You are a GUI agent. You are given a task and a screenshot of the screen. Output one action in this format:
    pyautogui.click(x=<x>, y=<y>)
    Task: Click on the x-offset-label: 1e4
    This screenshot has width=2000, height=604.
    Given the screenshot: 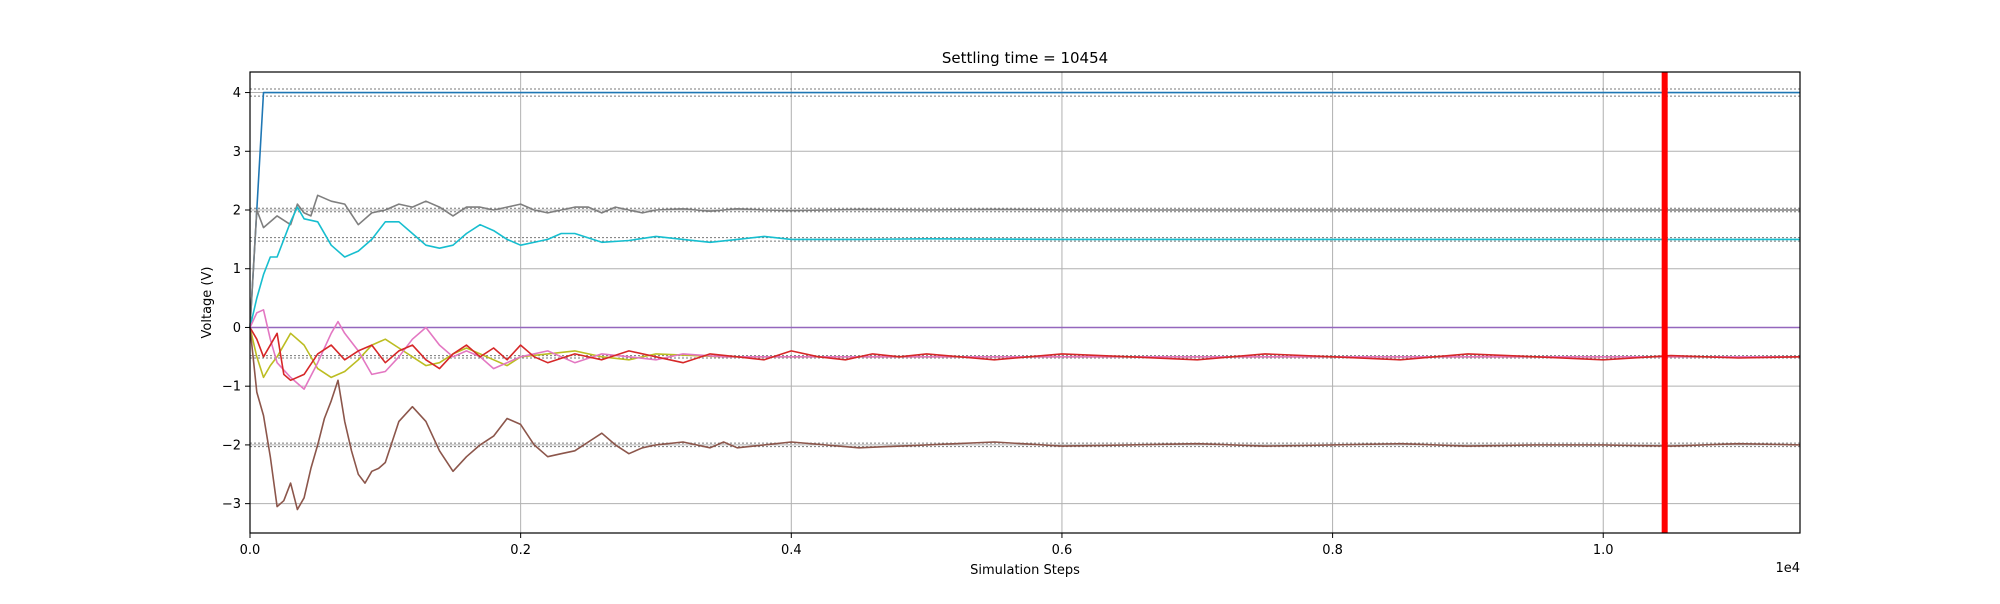 What is the action you would take?
    pyautogui.click(x=1787, y=568)
    